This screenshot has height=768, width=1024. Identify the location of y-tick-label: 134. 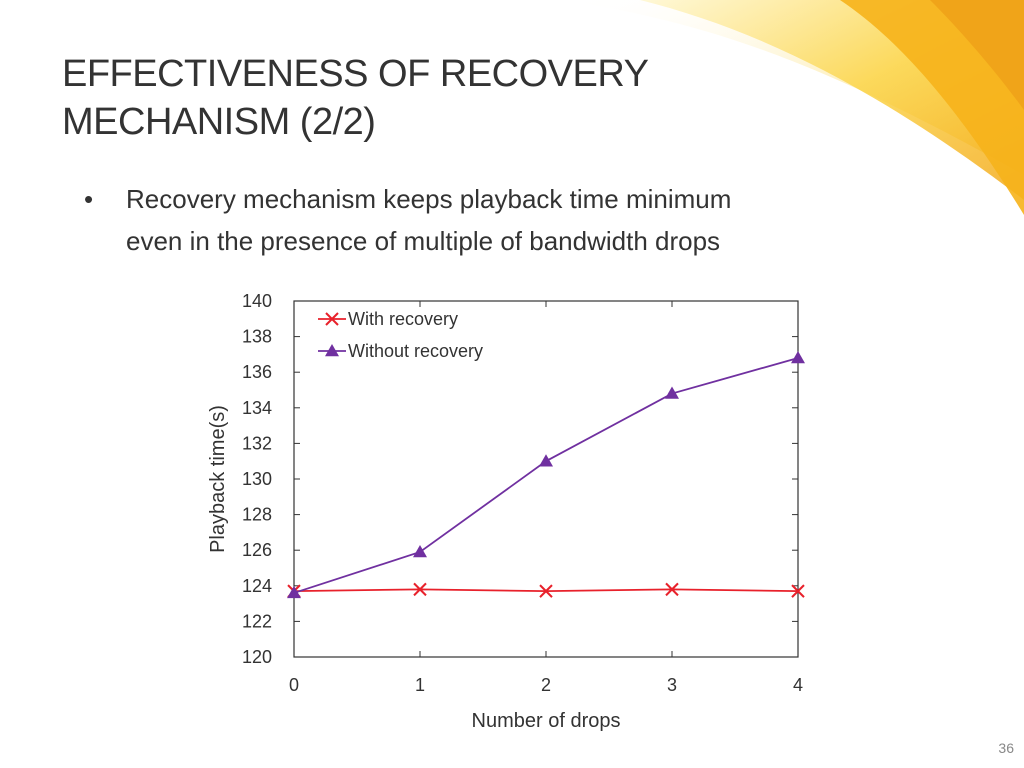
(257, 408).